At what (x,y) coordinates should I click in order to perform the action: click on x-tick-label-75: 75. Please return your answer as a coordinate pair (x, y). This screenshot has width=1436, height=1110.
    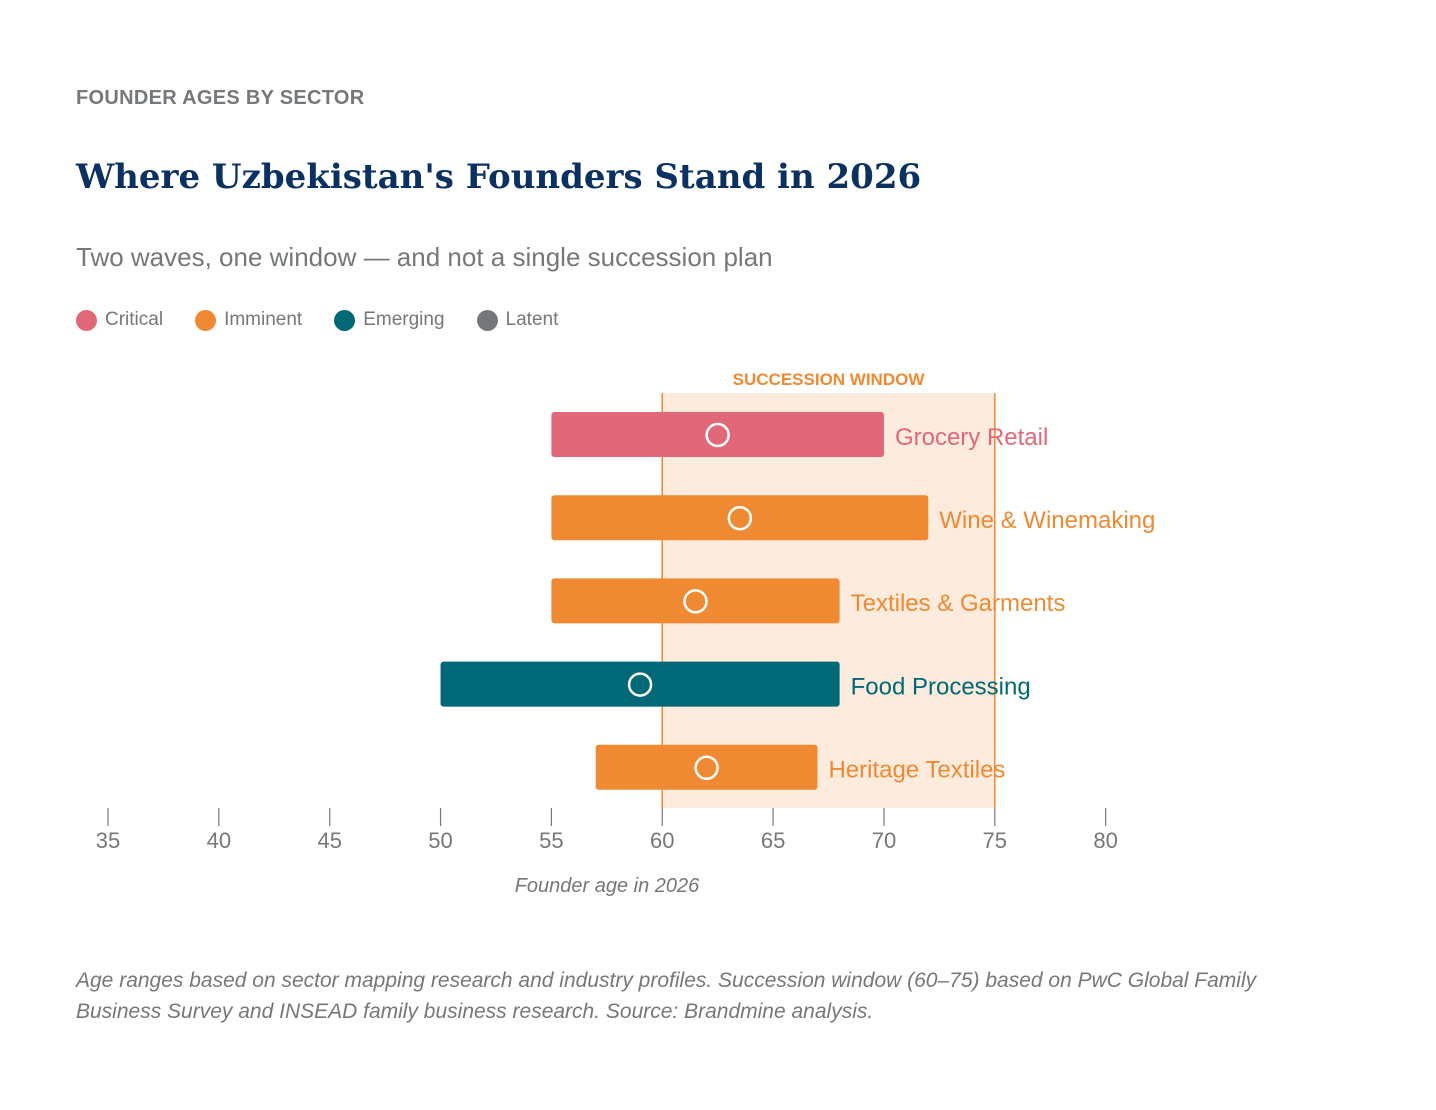
    Looking at the image, I should click on (995, 840).